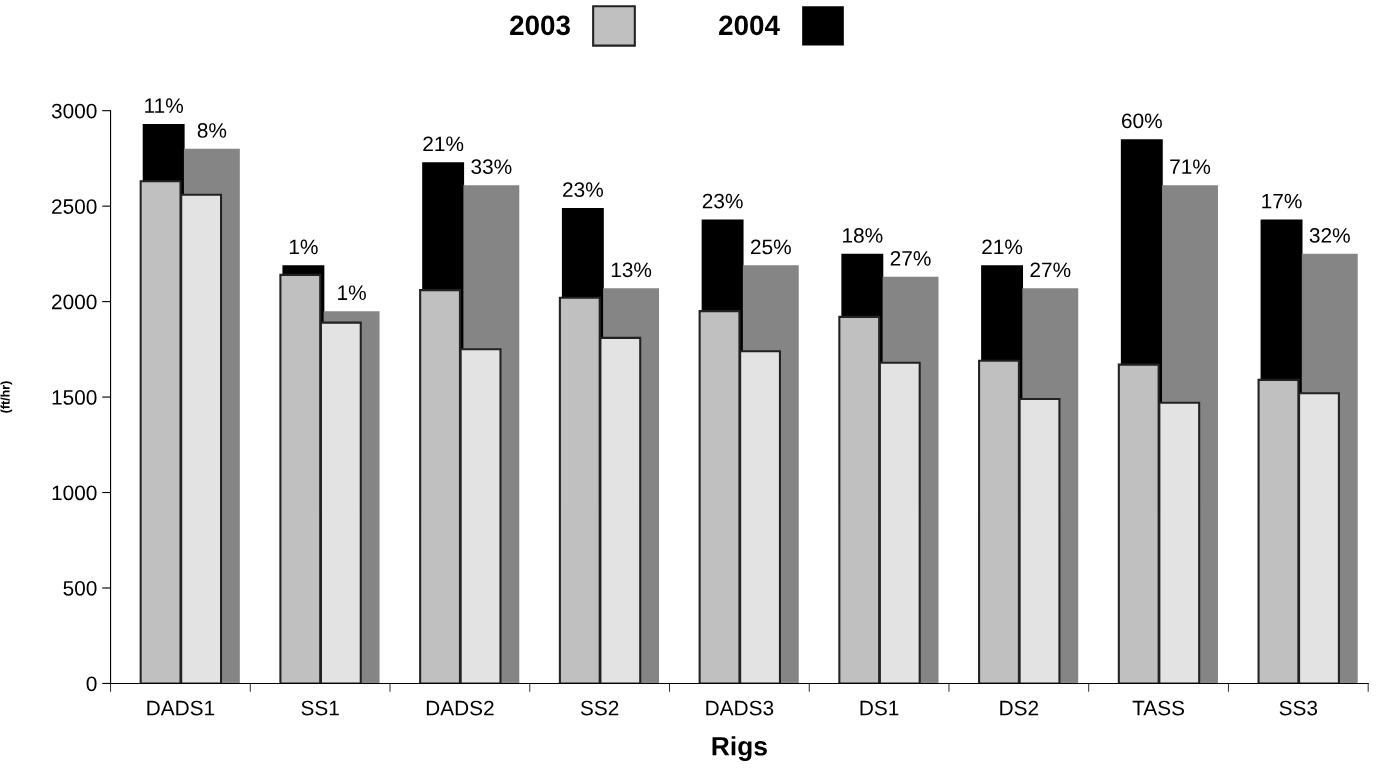  Describe the element at coordinates (181, 708) in the screenshot. I see `x-tick-label: DADS1` at that location.